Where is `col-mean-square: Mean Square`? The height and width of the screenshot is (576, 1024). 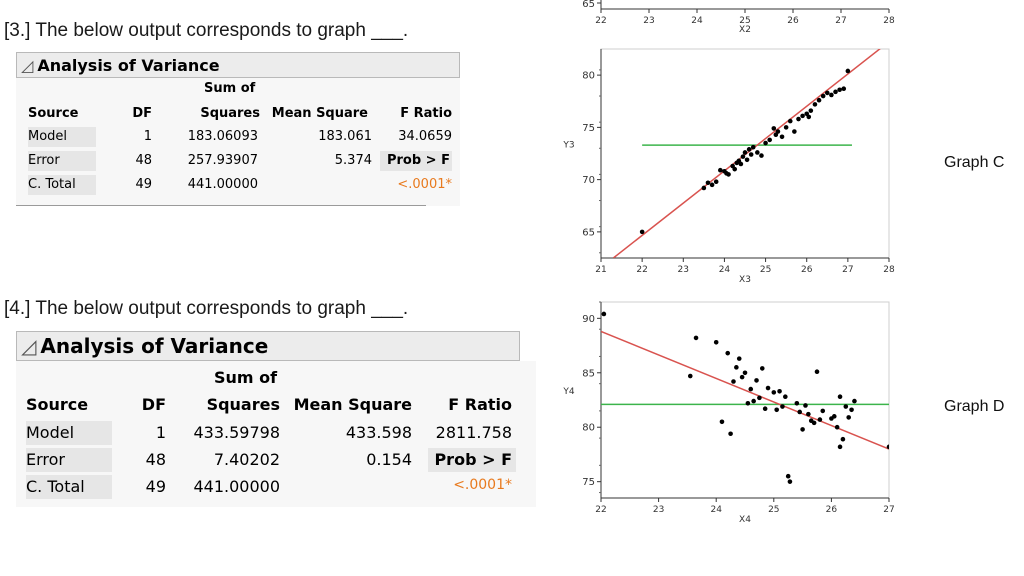 col-mean-square: Mean Square is located at coordinates (319, 113).